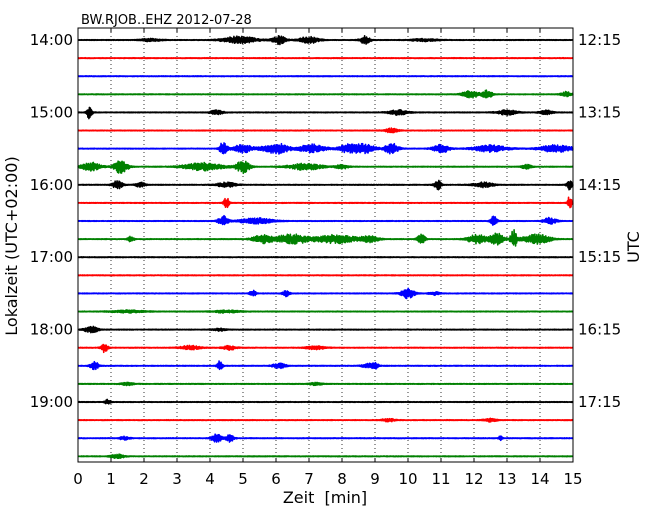 Image resolution: width=650 pixels, height=520 pixels. What do you see at coordinates (111, 479) in the screenshot?
I see `x-tick-label: 1` at bounding box center [111, 479].